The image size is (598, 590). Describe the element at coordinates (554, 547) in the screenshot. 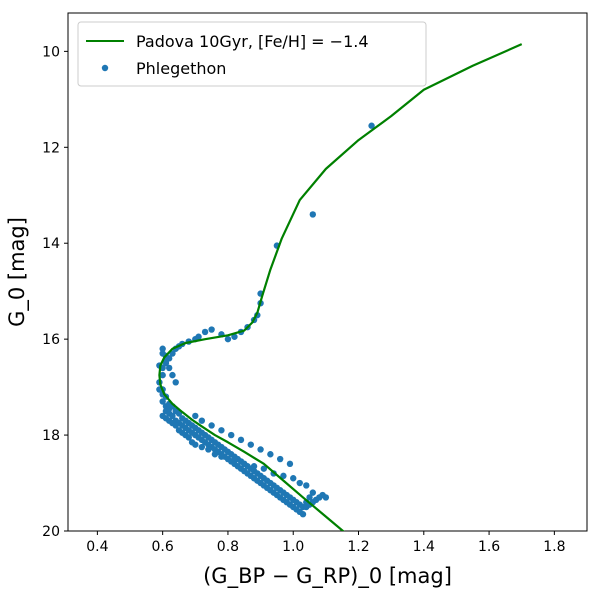

I see `x-tick-label: 1.8` at that location.